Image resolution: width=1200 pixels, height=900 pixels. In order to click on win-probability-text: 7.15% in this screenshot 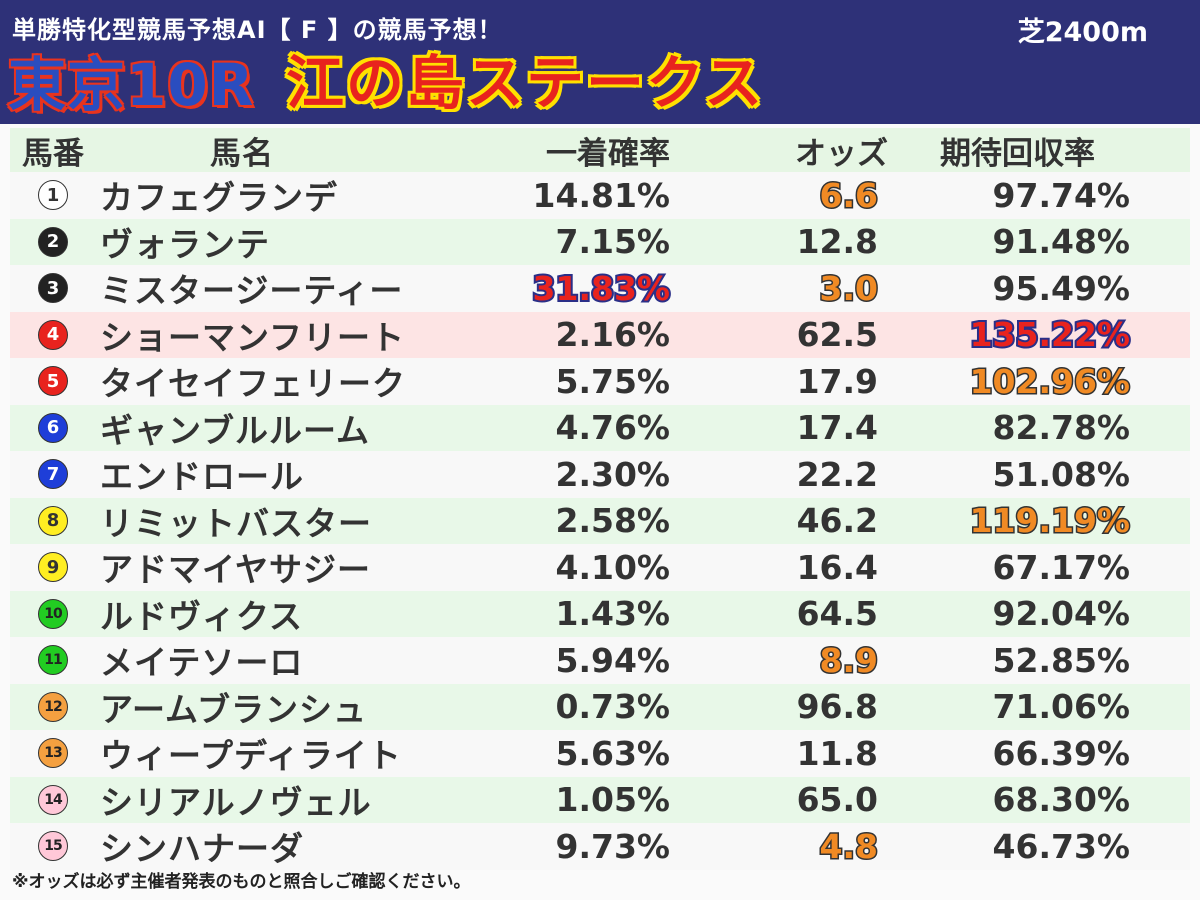, I will do `click(613, 242)`.